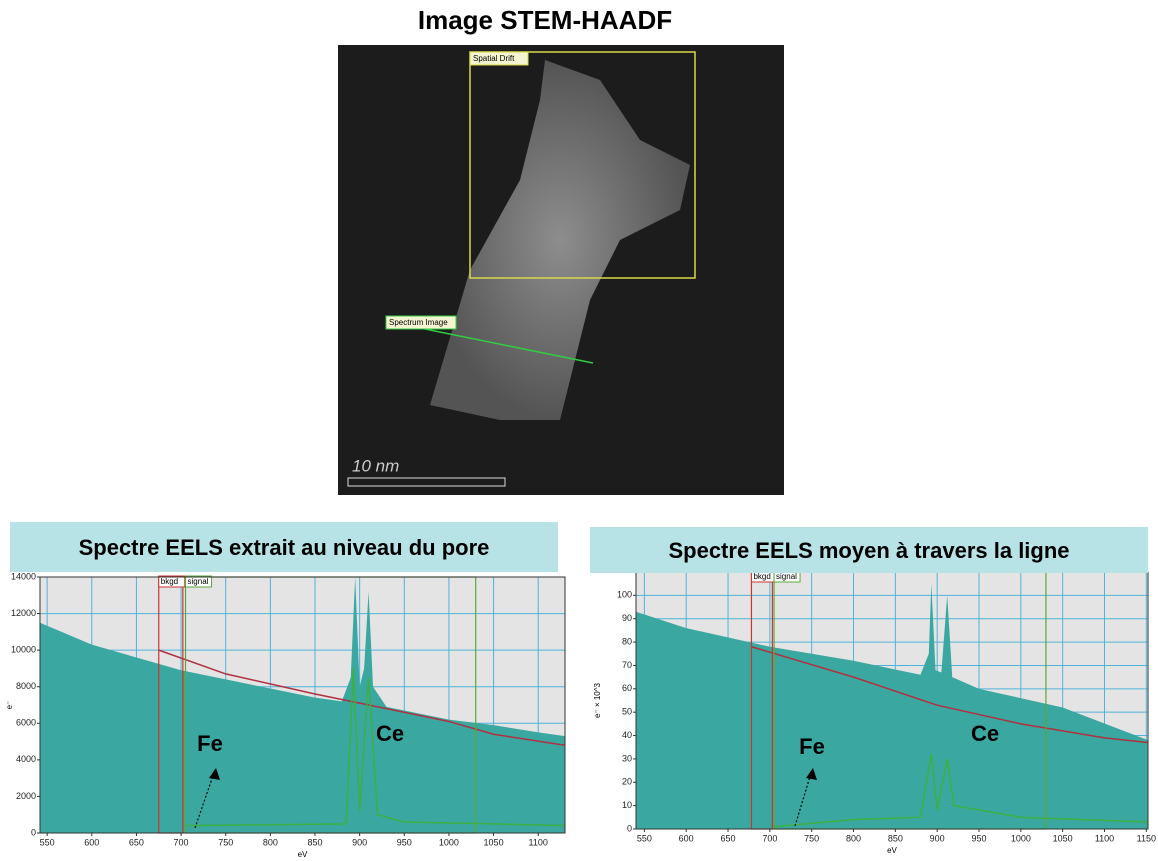 This screenshot has width=1158, height=861. What do you see at coordinates (627, 641) in the screenshot?
I see `y-tick-label: 80` at bounding box center [627, 641].